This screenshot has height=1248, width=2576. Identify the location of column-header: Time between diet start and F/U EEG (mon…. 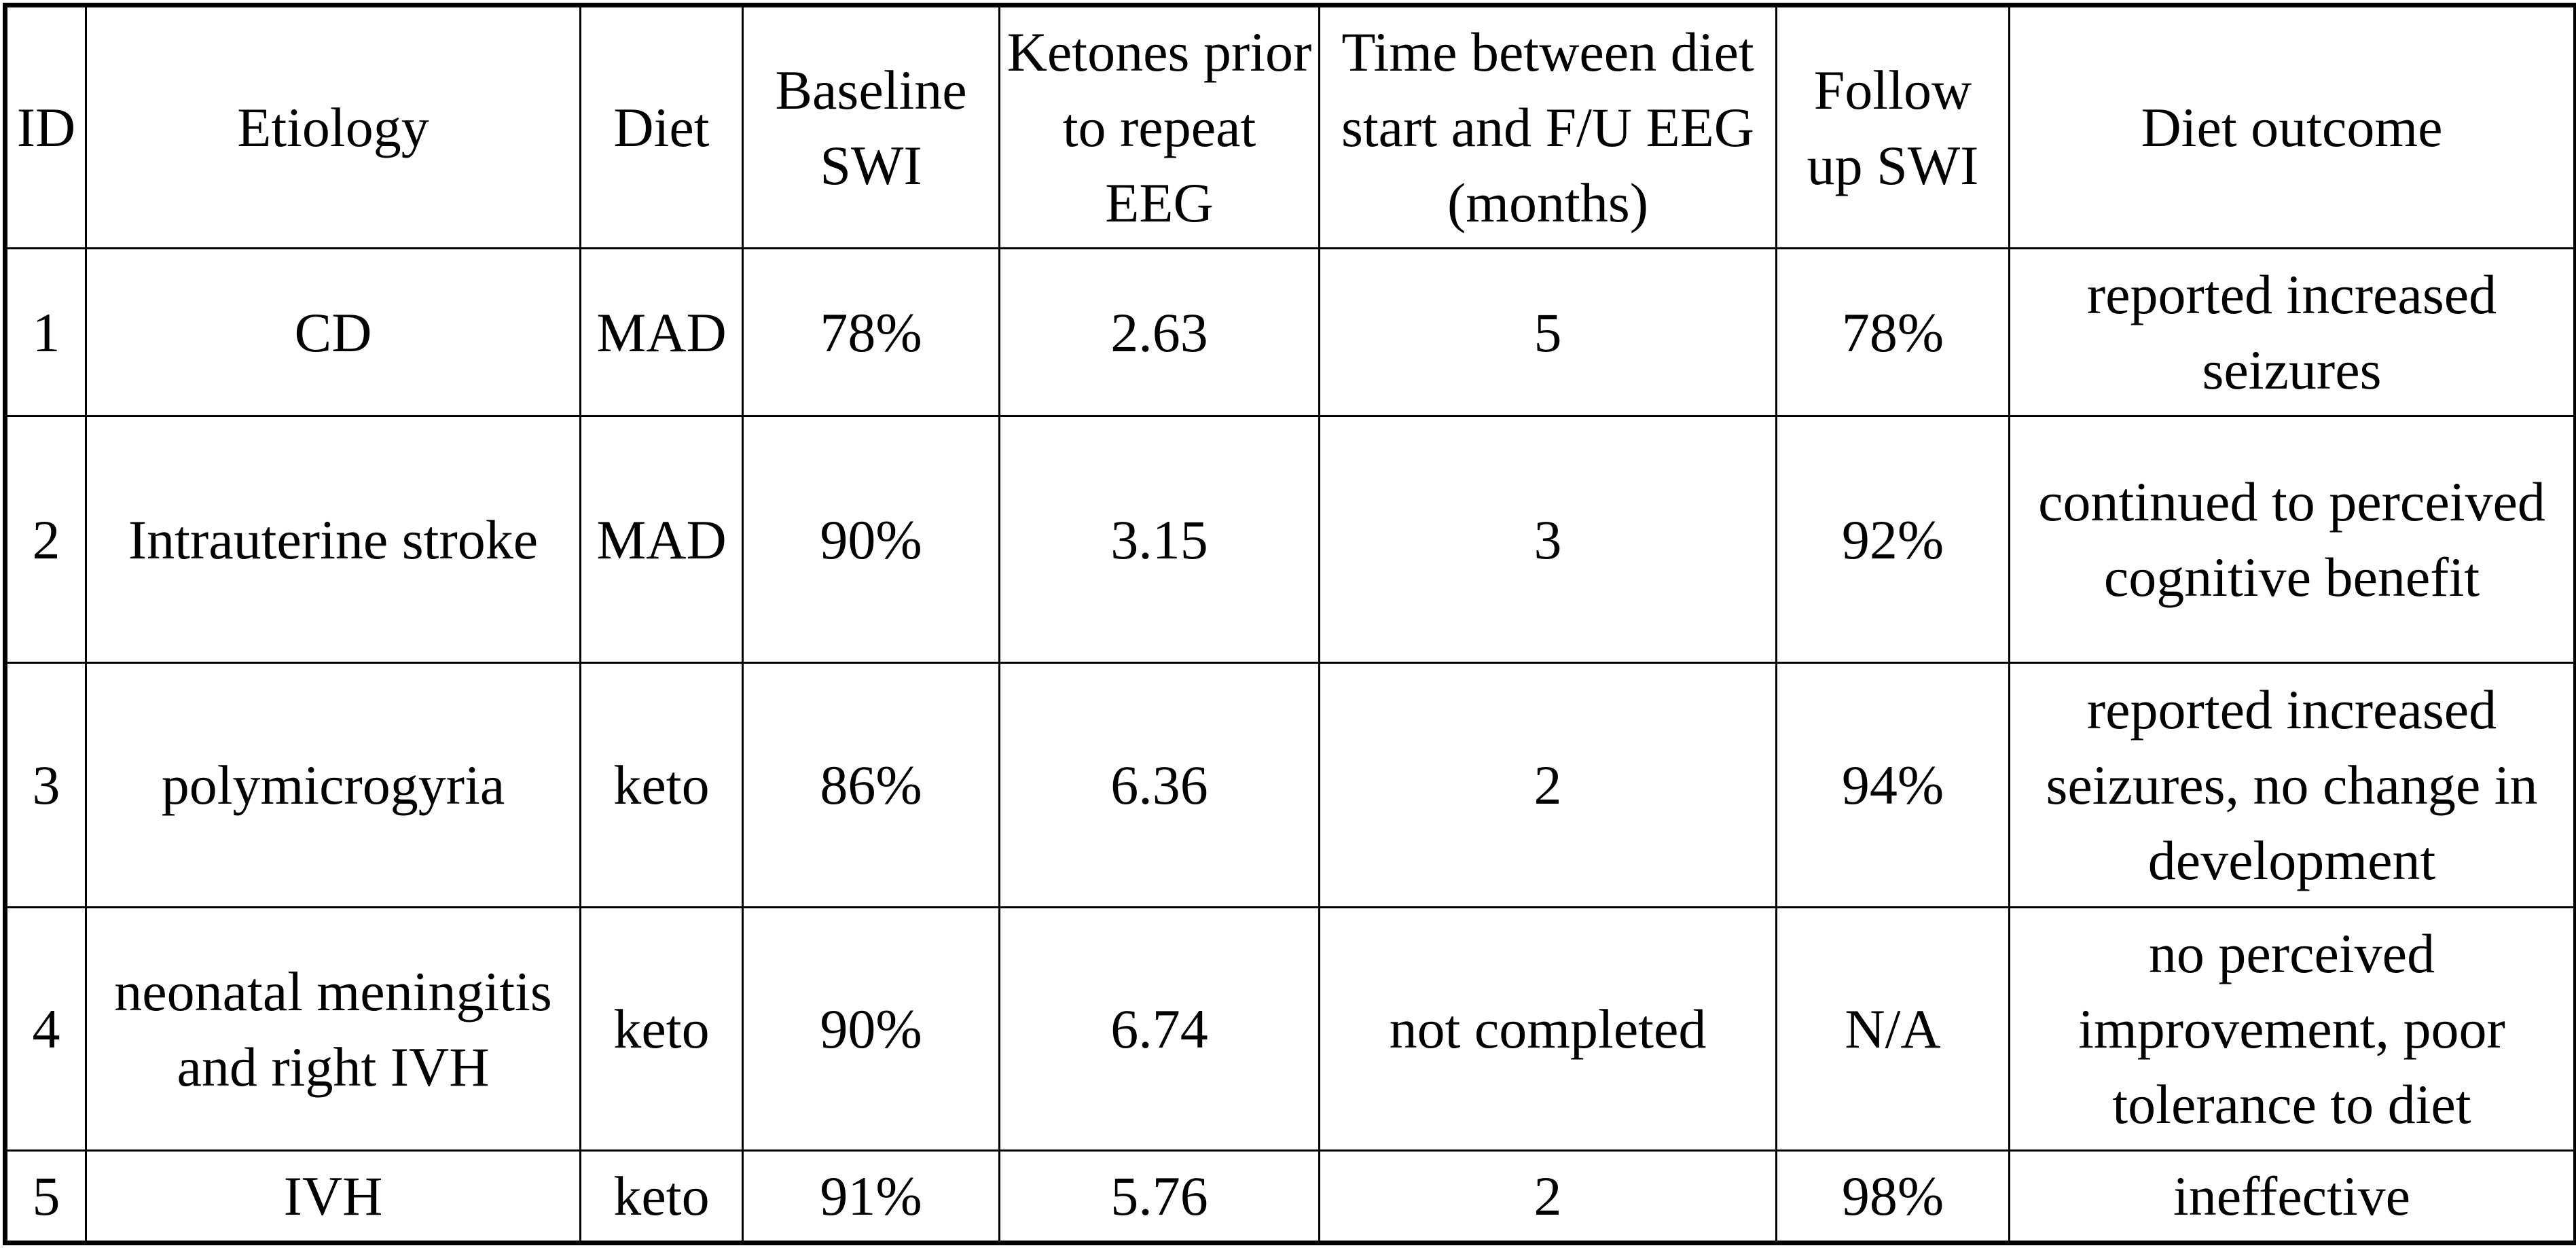
(1547, 126).